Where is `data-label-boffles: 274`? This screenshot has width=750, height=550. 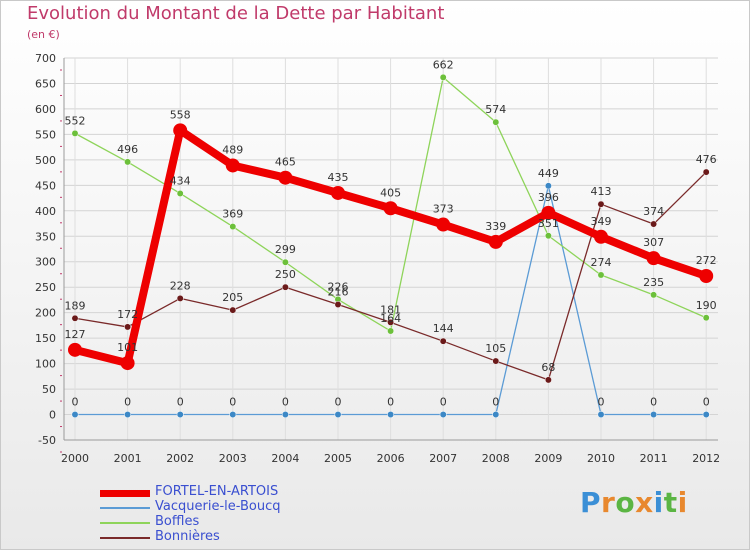 data-label-boffles: 274 is located at coordinates (601, 262).